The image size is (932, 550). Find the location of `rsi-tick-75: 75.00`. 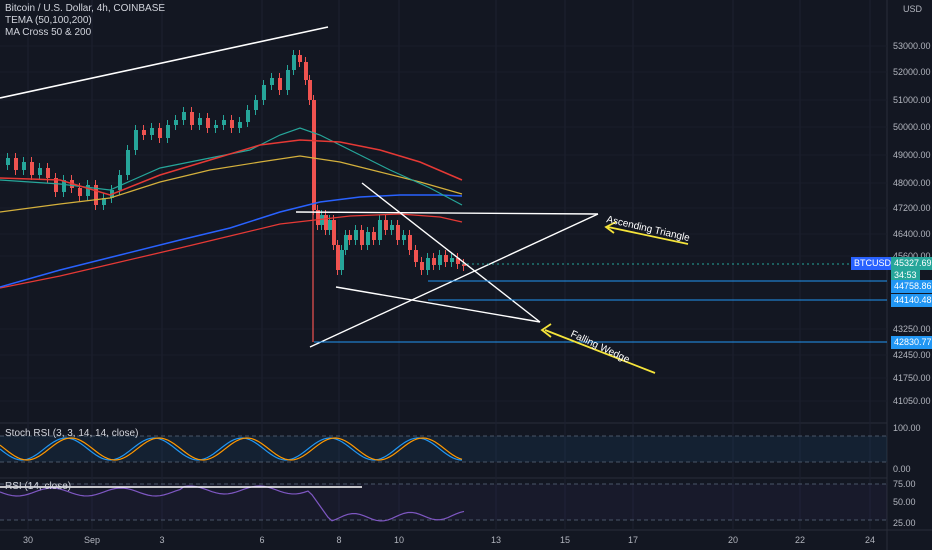

rsi-tick-75: 75.00 is located at coordinates (904, 484).